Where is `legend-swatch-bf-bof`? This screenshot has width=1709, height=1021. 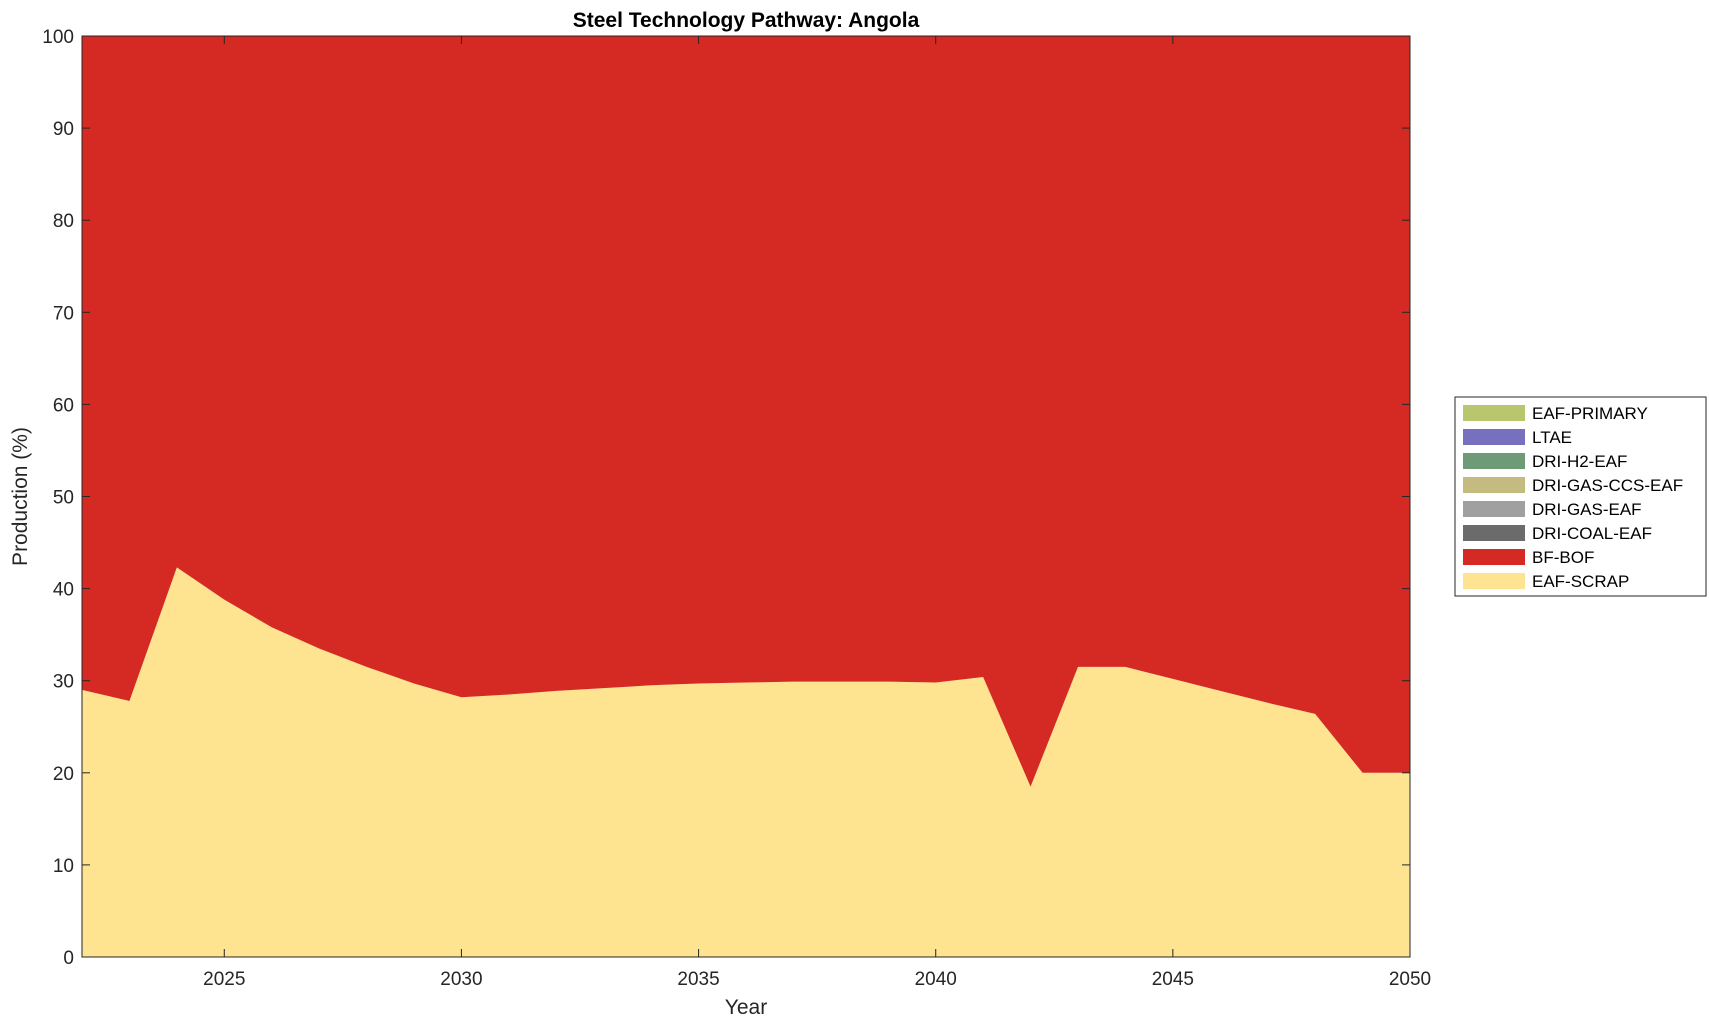
legend-swatch-bf-bof is located at coordinates (1494, 557).